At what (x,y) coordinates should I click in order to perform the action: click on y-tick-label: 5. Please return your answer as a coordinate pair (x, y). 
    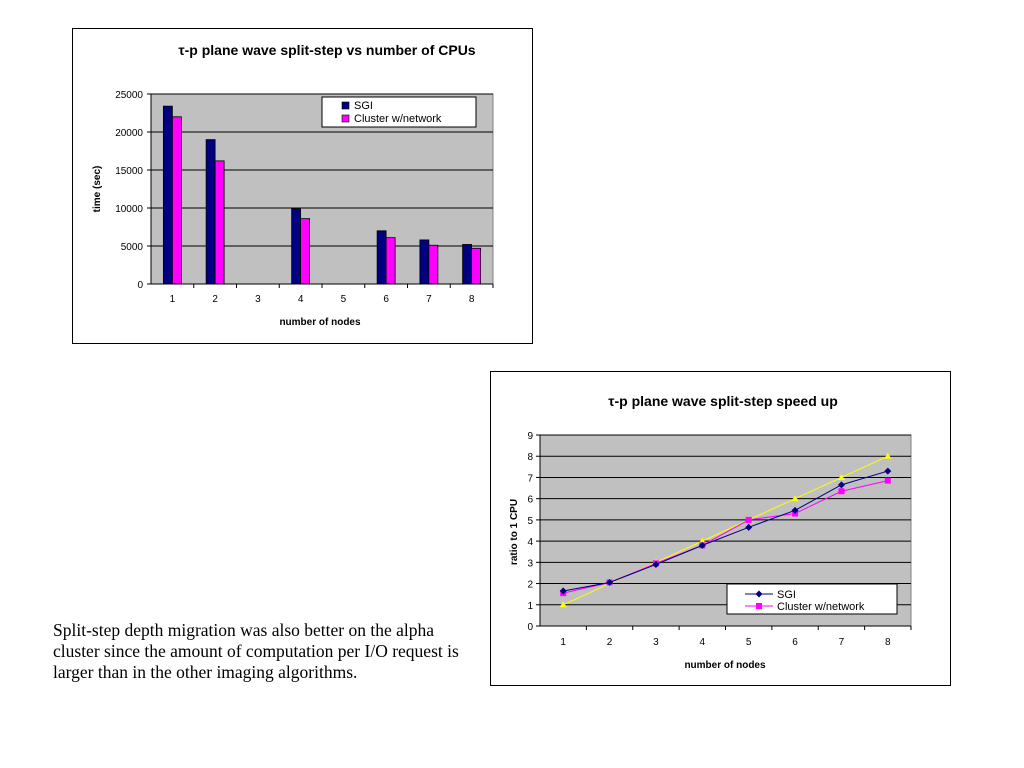
    Looking at the image, I should click on (530, 521).